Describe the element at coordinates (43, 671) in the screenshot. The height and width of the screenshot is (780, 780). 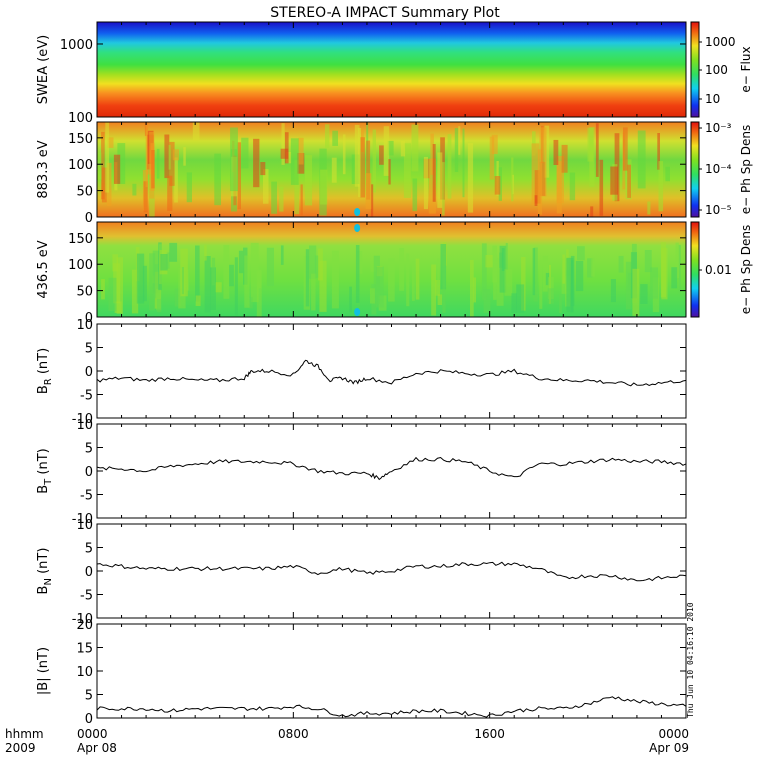
I see `bmag-ylabel: |B| (nT)` at that location.